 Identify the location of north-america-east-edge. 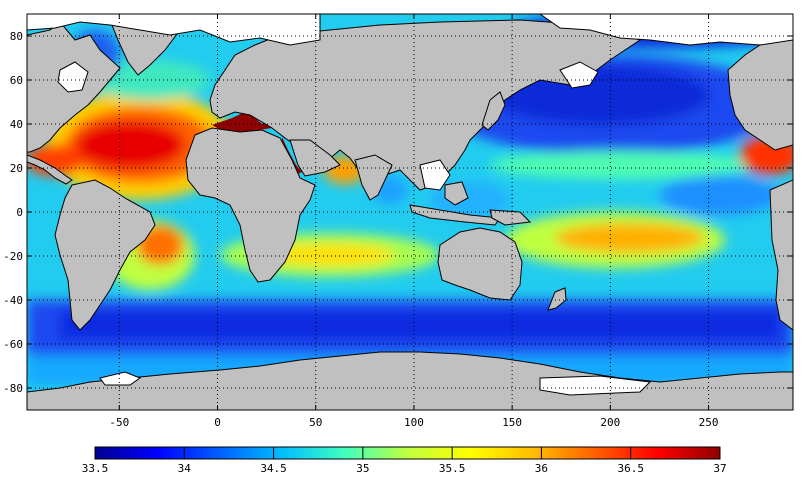
(760, 95).